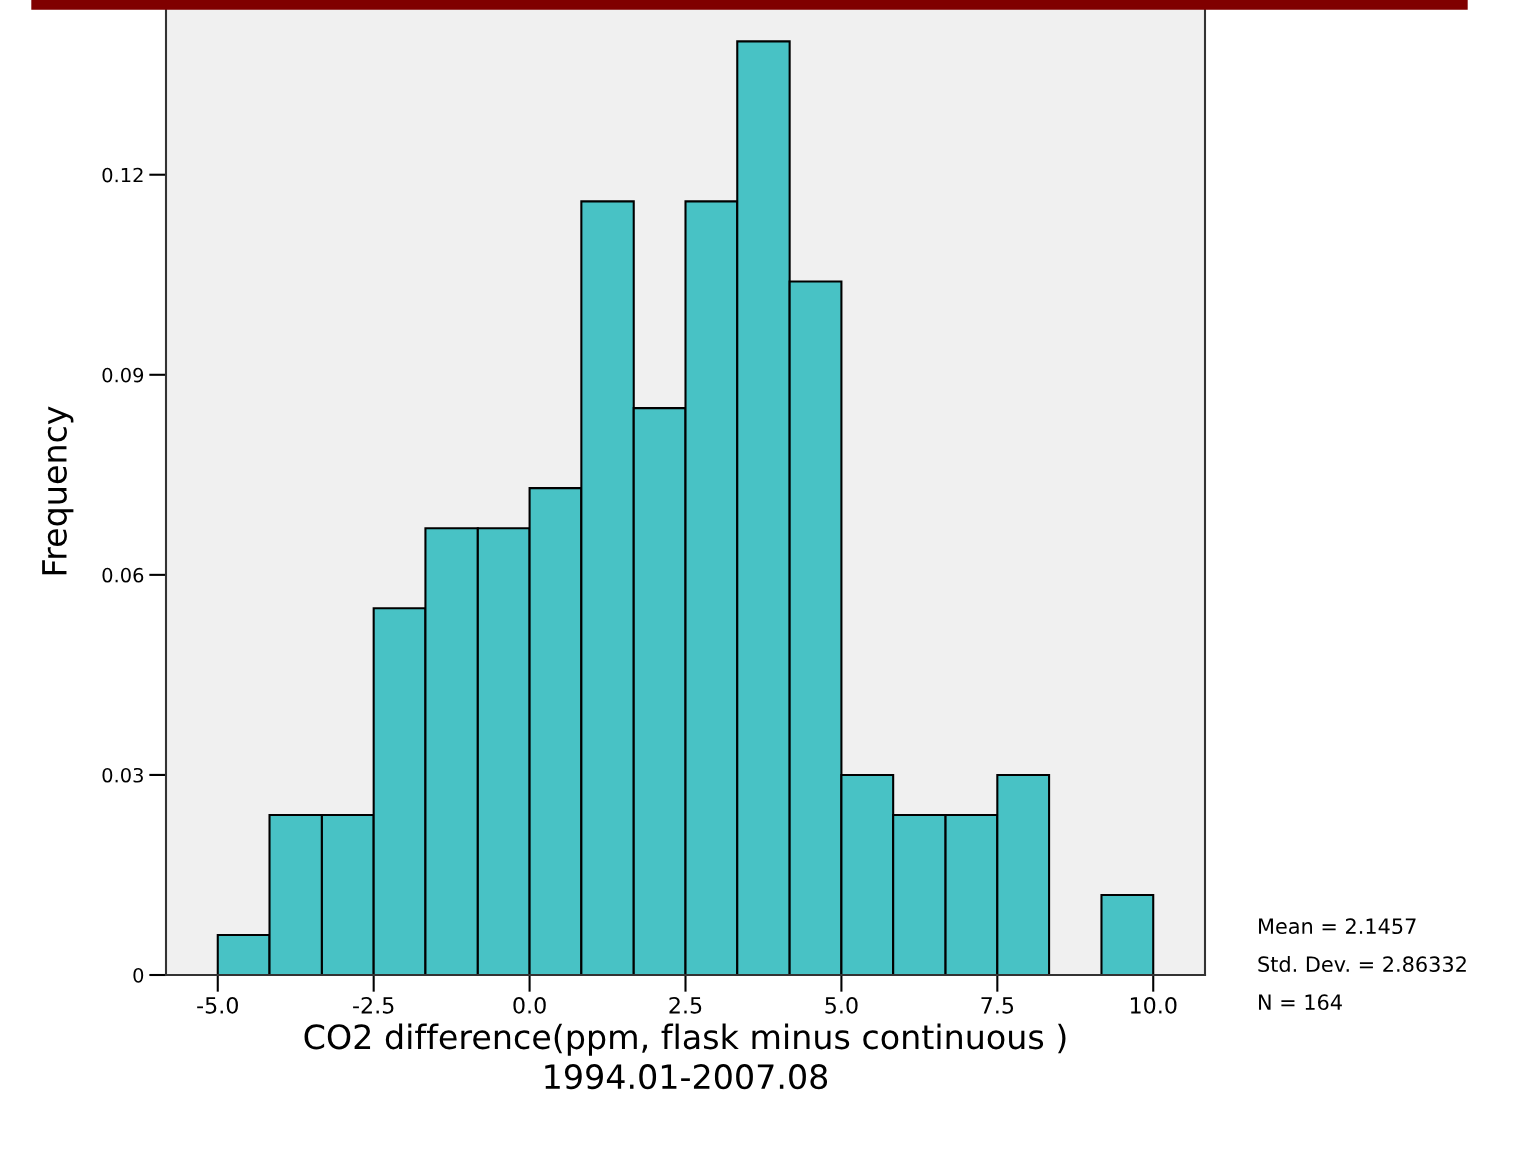  What do you see at coordinates (122, 775) in the screenshot?
I see `y-tick-label: 0.03` at bounding box center [122, 775].